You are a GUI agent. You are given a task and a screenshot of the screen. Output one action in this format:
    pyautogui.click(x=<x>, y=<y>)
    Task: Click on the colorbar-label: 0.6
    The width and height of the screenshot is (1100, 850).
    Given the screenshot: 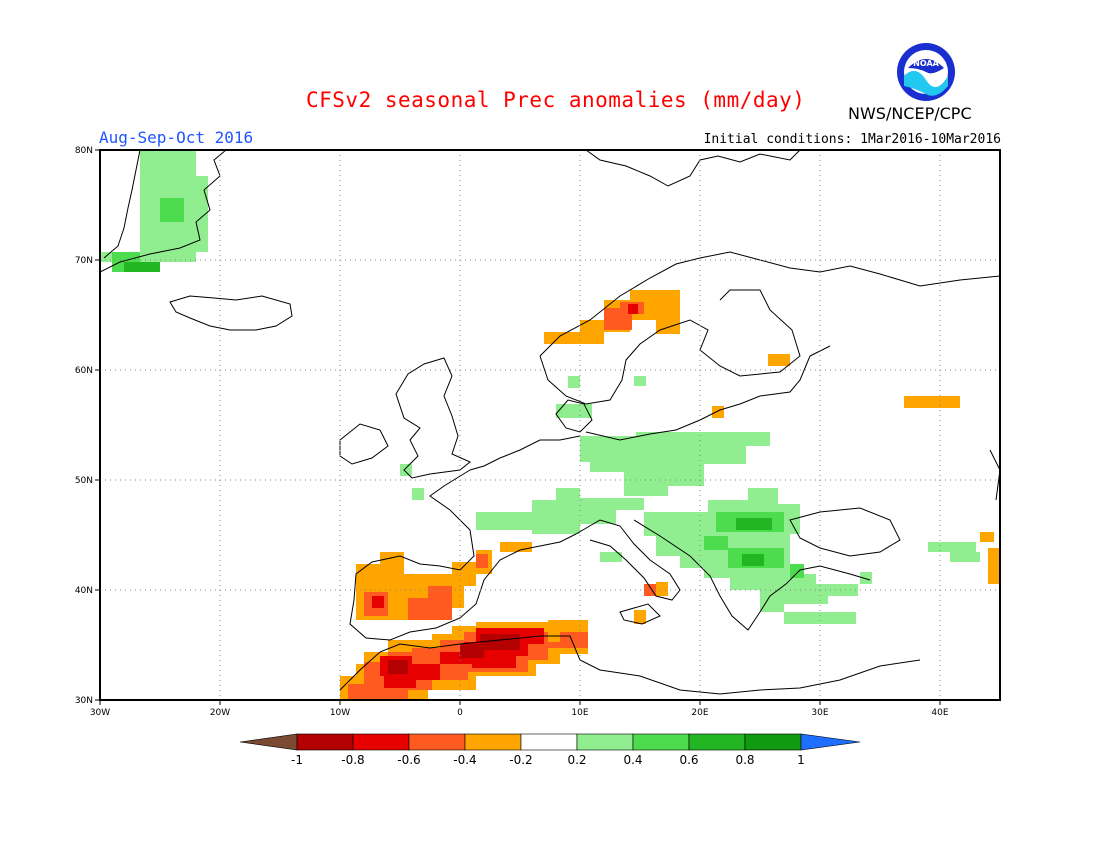 What is the action you would take?
    pyautogui.click(x=688, y=760)
    